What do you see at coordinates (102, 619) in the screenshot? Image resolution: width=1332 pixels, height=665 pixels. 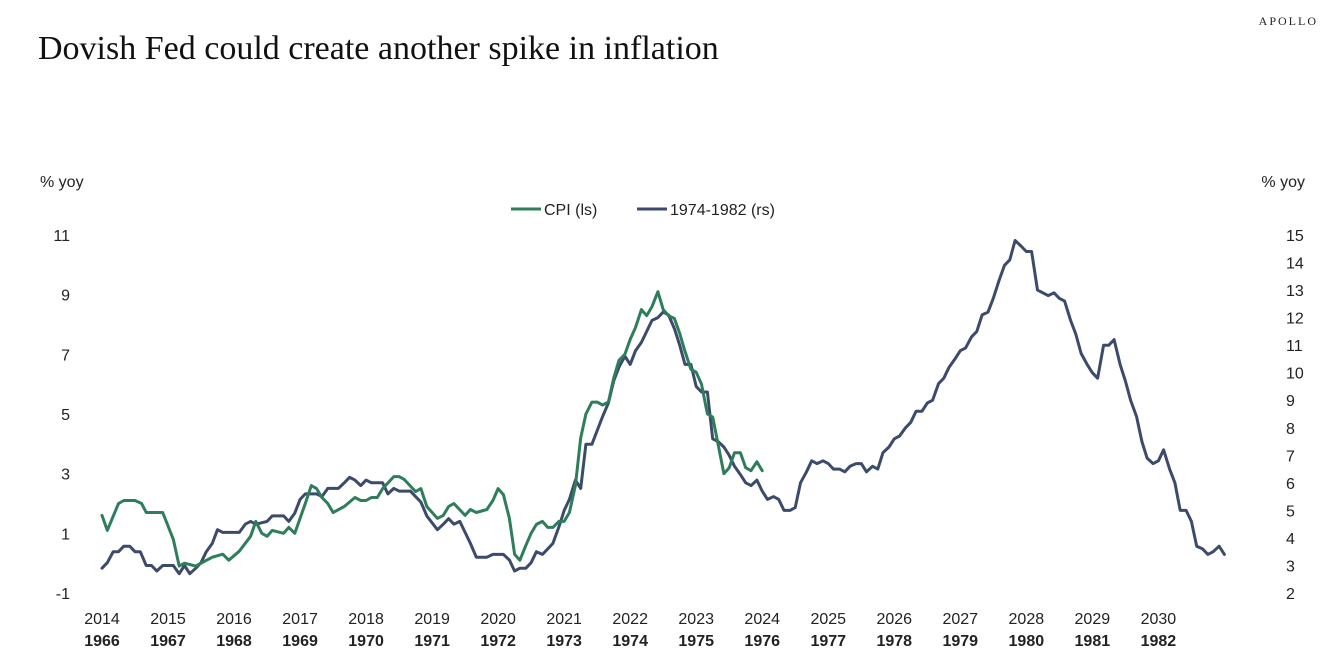 I see `x-tick-label-top: 2014` at bounding box center [102, 619].